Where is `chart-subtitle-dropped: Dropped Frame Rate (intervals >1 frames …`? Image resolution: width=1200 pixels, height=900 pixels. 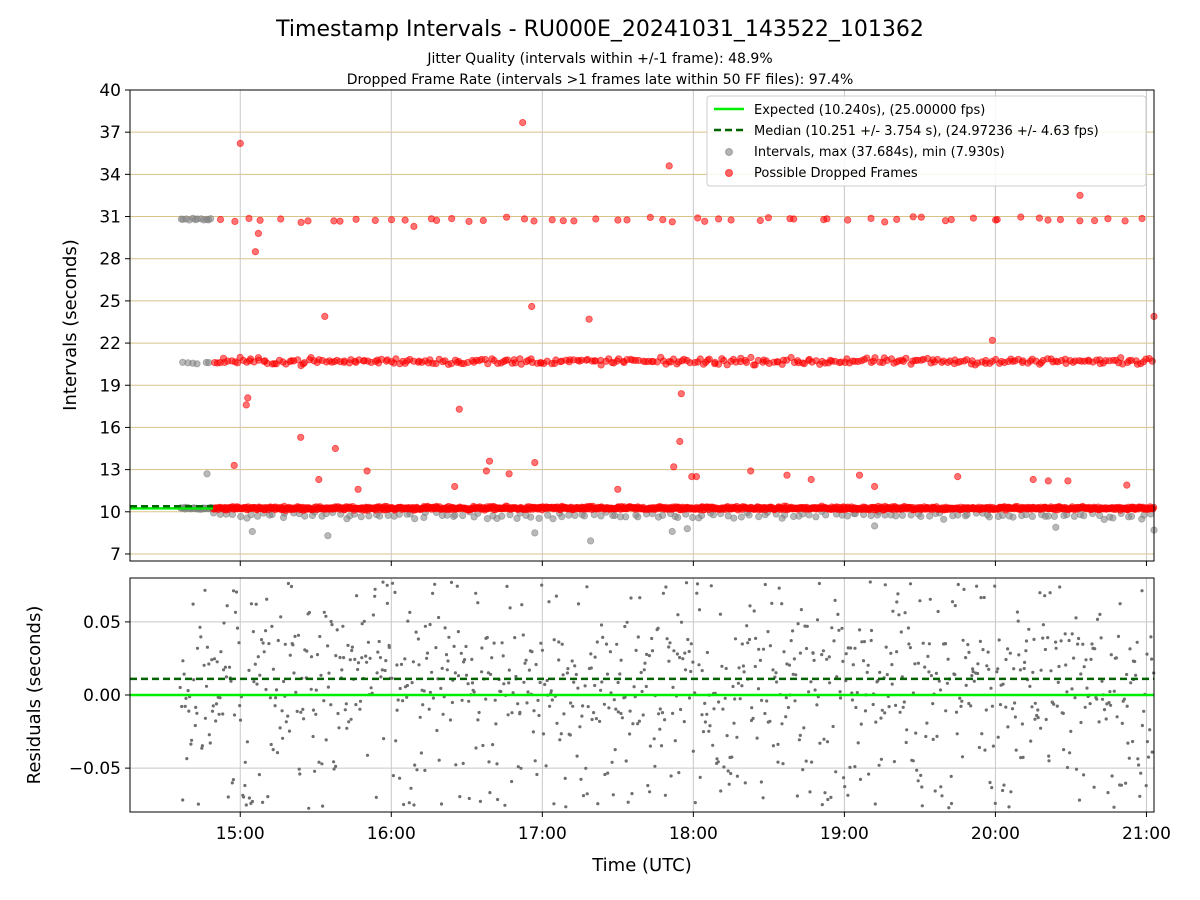
chart-subtitle-dropped: Dropped Frame Rate (intervals >1 frames … is located at coordinates (600, 80).